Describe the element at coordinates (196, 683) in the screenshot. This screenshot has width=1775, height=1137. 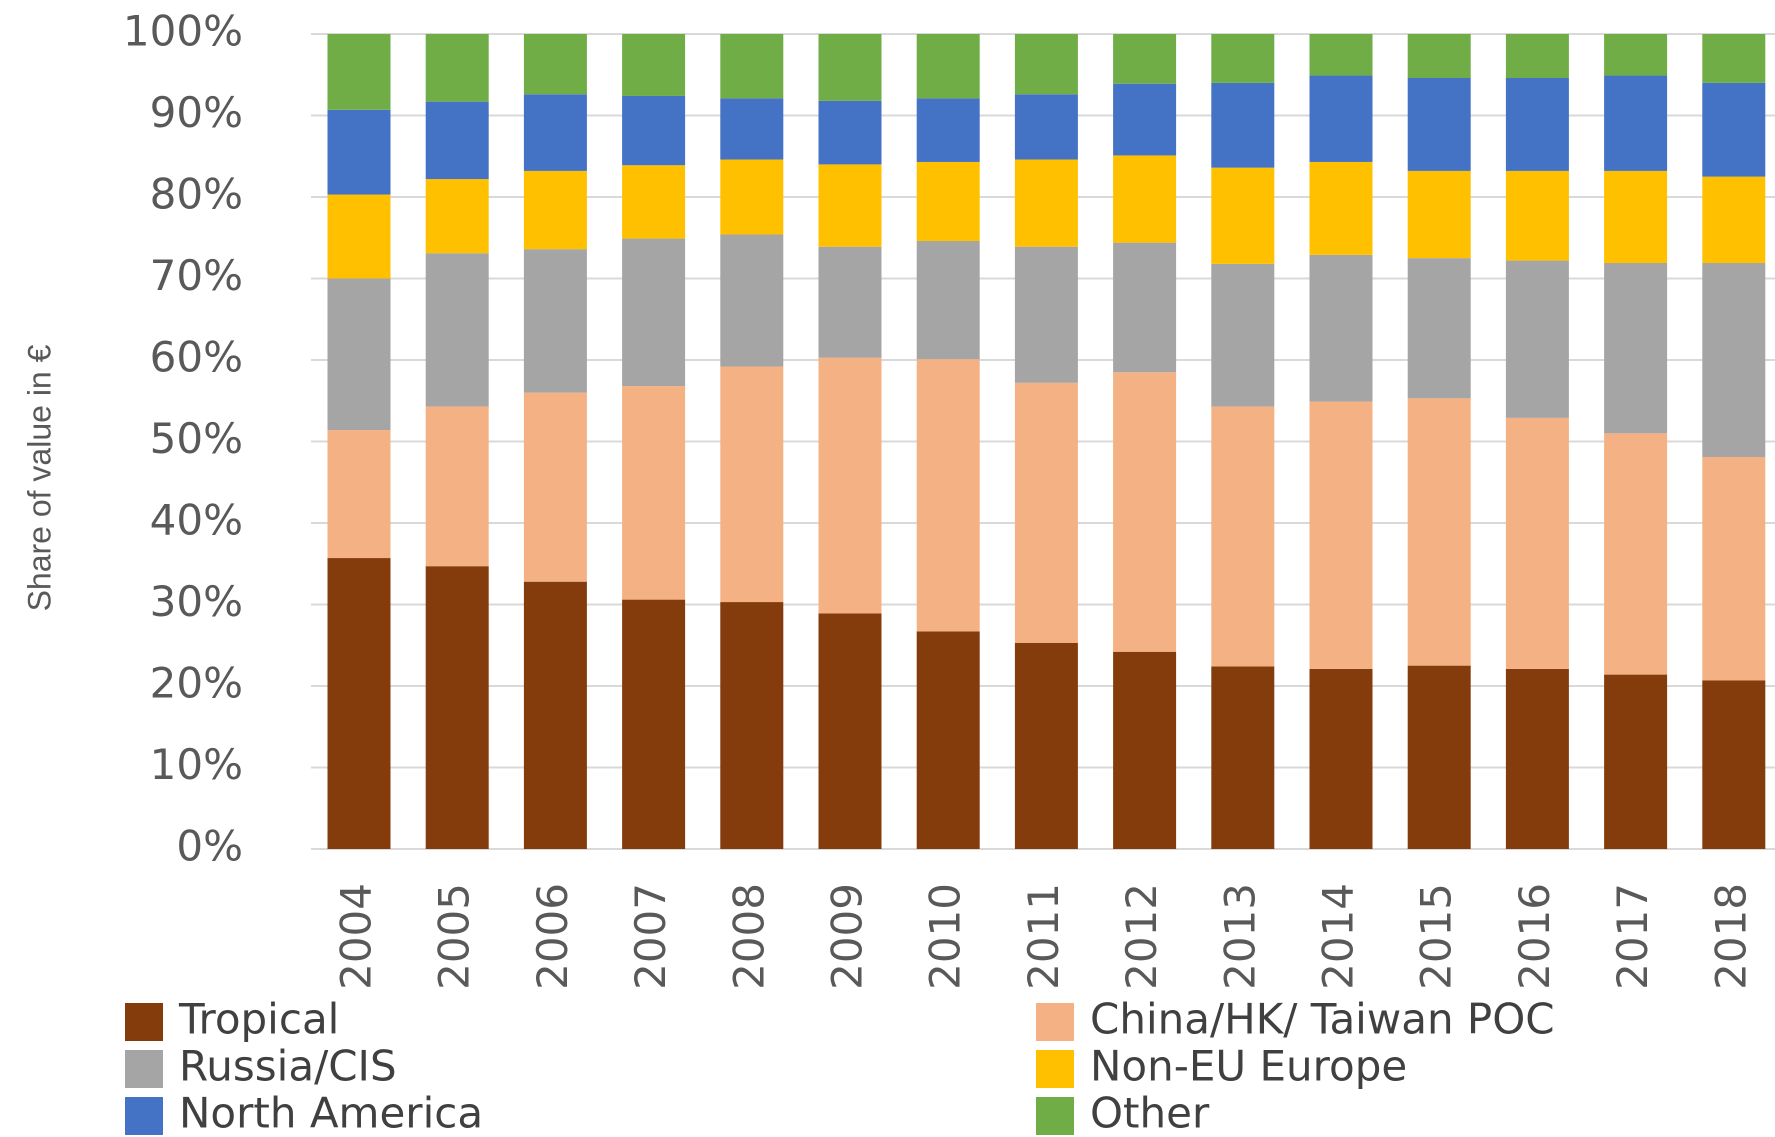
I see `y-tick-label: 20%` at that location.